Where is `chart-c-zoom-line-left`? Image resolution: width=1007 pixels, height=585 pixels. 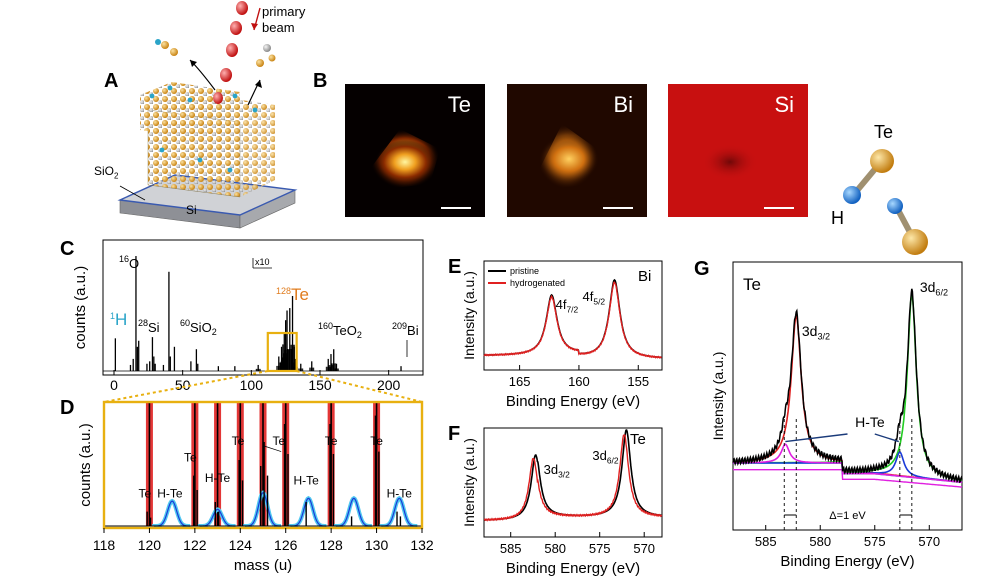 chart-c-zoom-line-left is located at coordinates (185, 386).